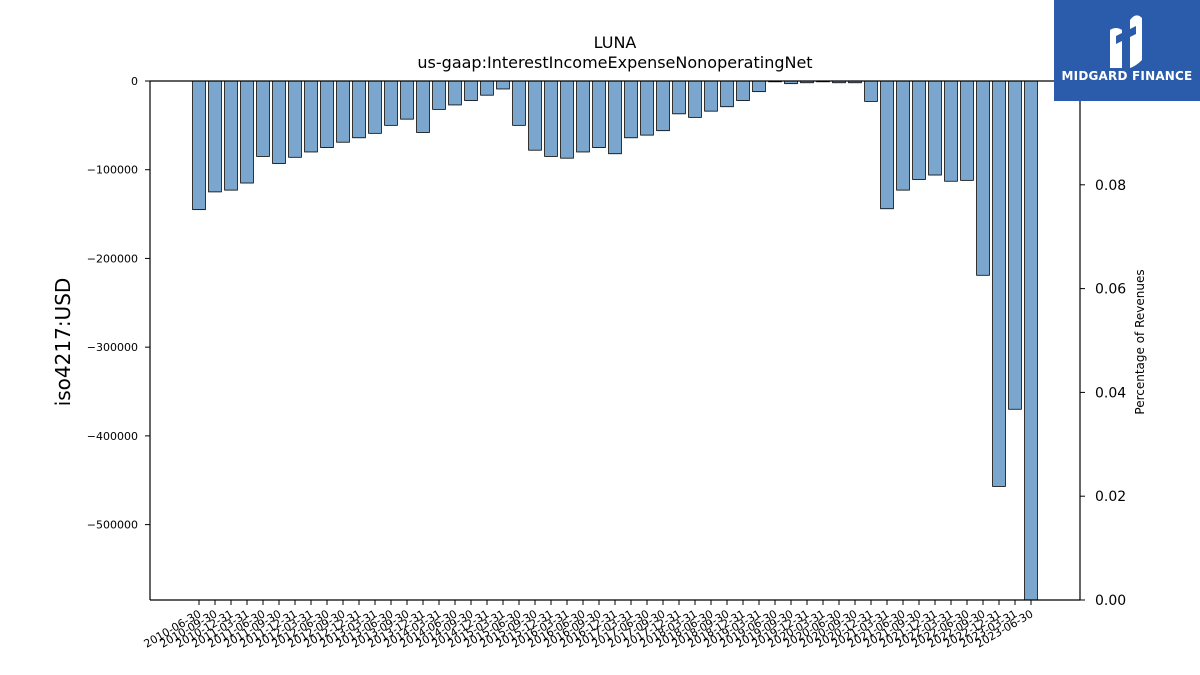 The image size is (1200, 675). What do you see at coordinates (615, 42) in the screenshot?
I see `chart-title: LUNA` at bounding box center [615, 42].